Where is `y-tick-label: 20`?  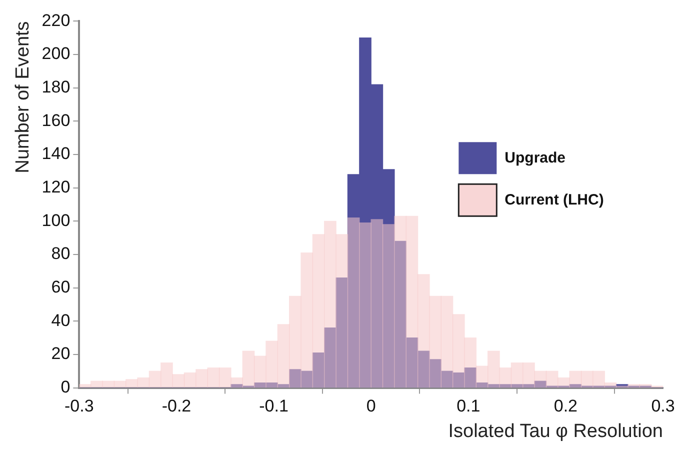 y-tick-label: 20 is located at coordinates (60, 354).